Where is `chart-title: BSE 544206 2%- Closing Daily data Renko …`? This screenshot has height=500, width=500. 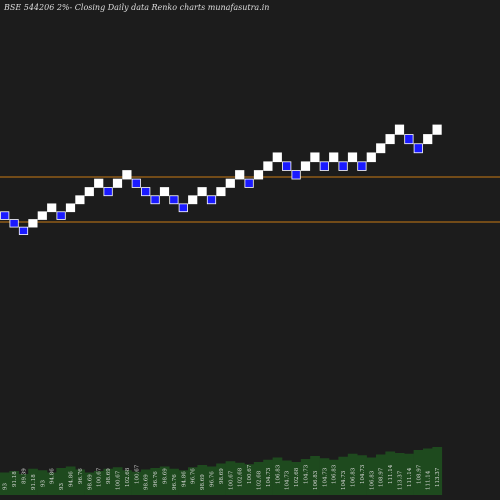 chart-title: BSE 544206 2%- Closing Daily data Renko … is located at coordinates (136, 7).